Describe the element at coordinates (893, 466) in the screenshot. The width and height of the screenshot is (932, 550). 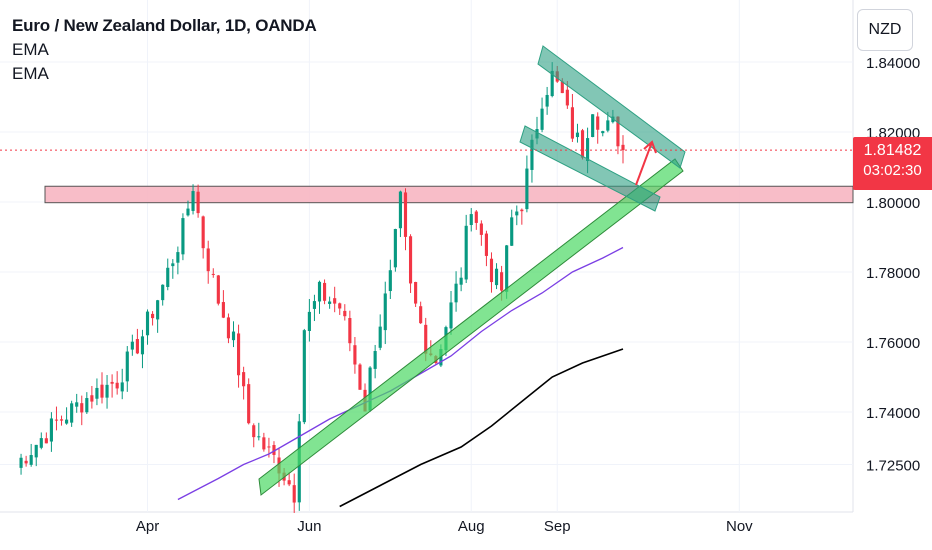
I see `y-tick-label: 1.72500` at that location.